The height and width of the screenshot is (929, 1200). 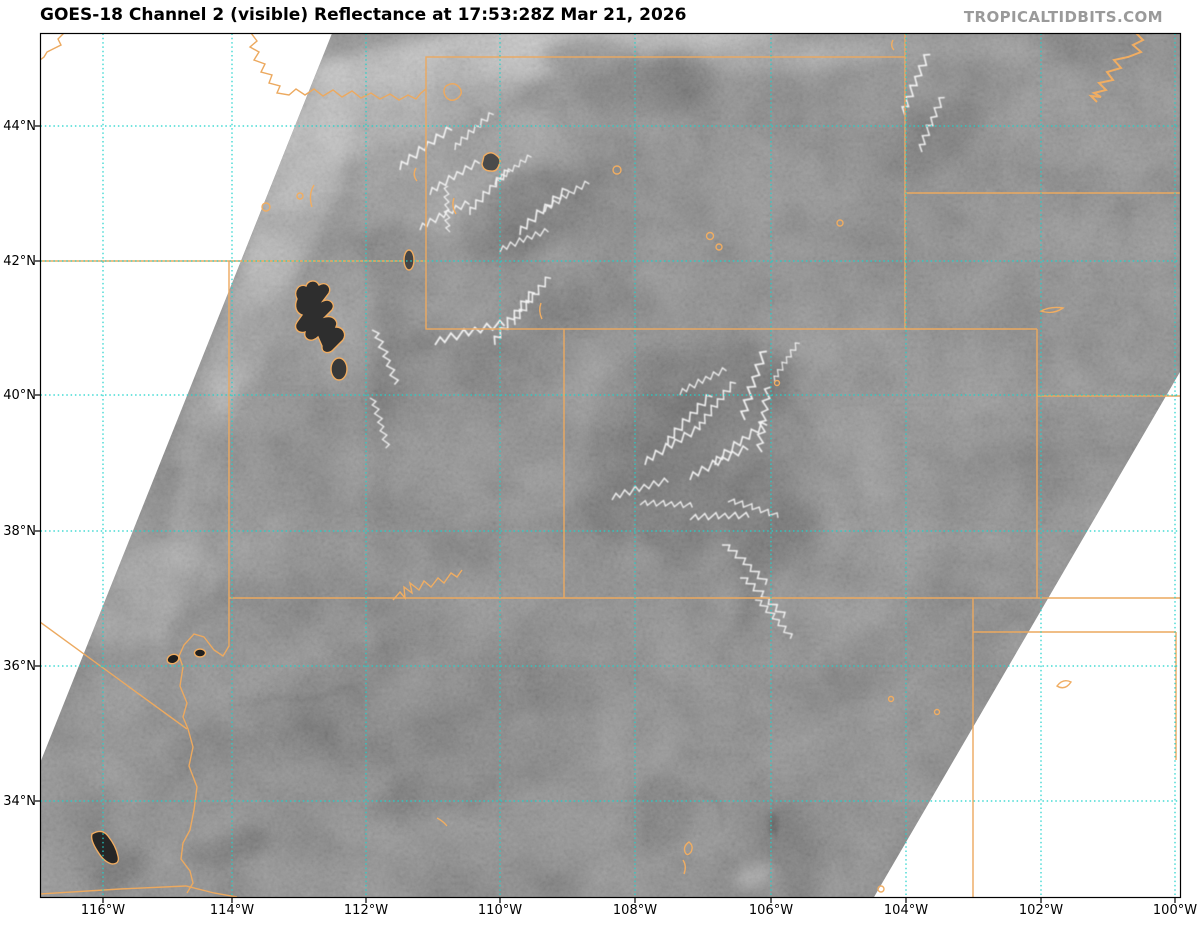 I want to click on y-tick-label: 42°N, so click(x=19, y=261).